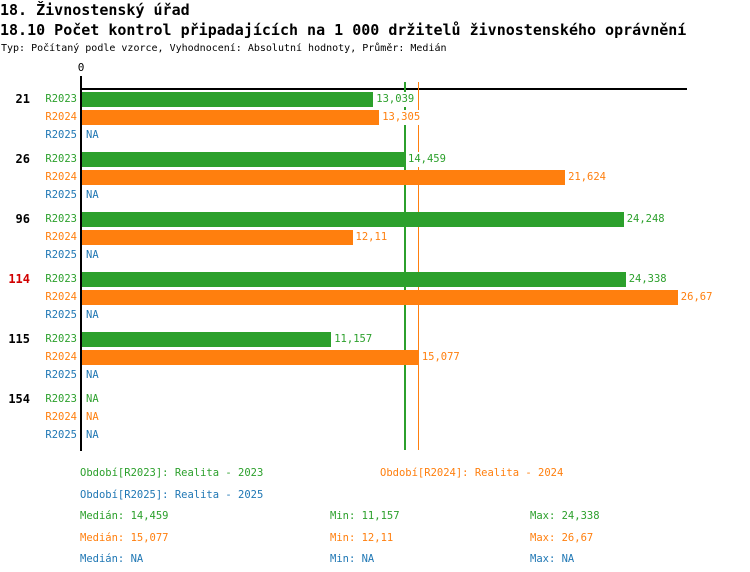  I want to click on category-group-26: 26 R2023 14,459 R2024 21,624 R2025 NA, so click(375, 180).